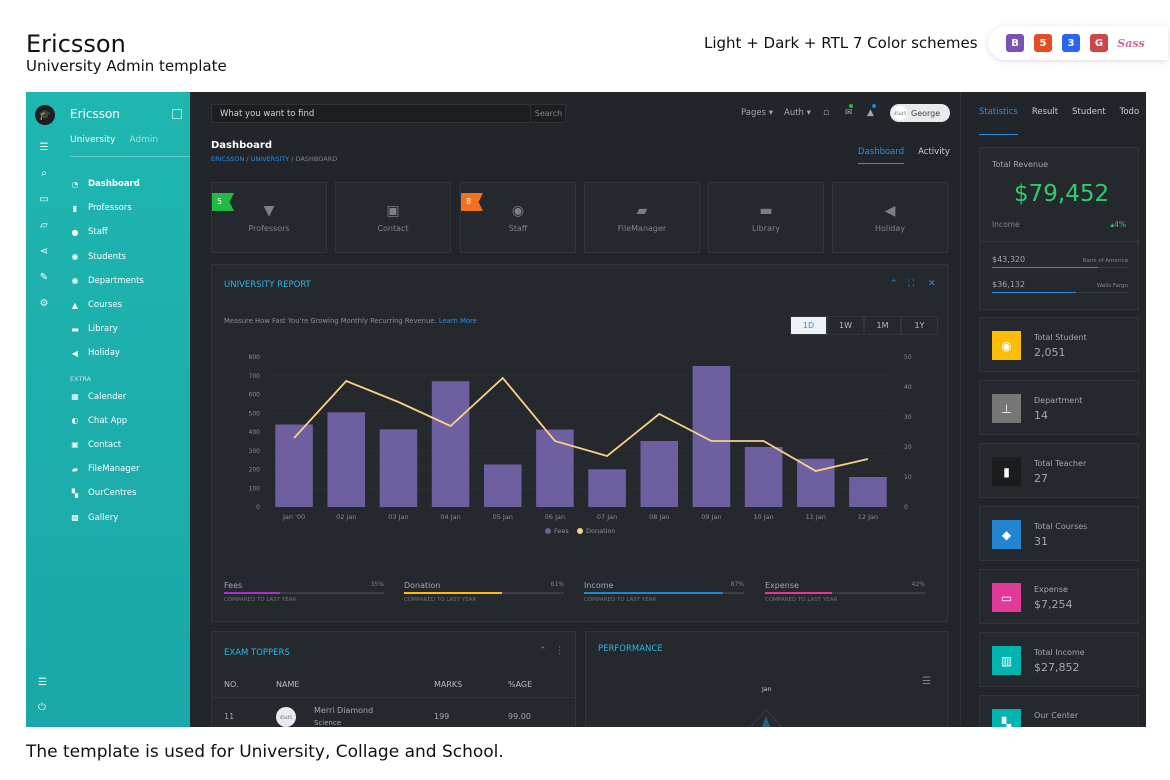  I want to click on sidebar-item-professors: ▮ Professors, so click(130, 208).